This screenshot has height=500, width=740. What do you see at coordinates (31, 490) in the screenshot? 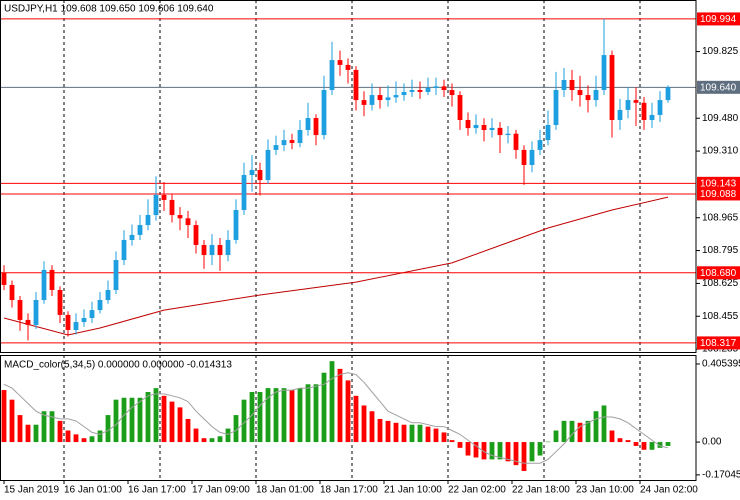
I see `x-tick-label: 15 Jan 2019` at bounding box center [31, 490].